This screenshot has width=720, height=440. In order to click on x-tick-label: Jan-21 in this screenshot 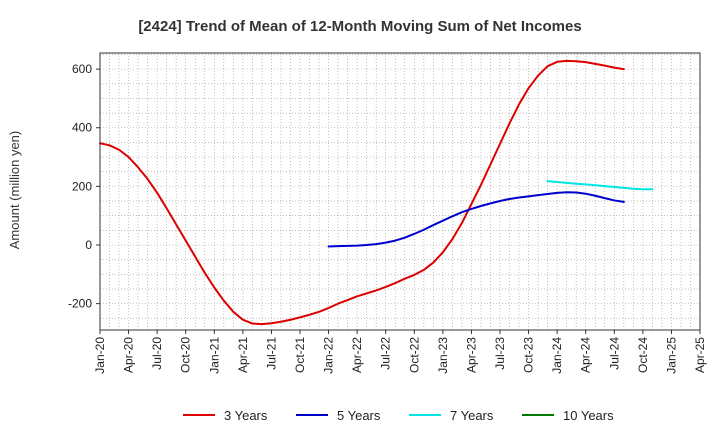, I will do `click(214, 355)`.